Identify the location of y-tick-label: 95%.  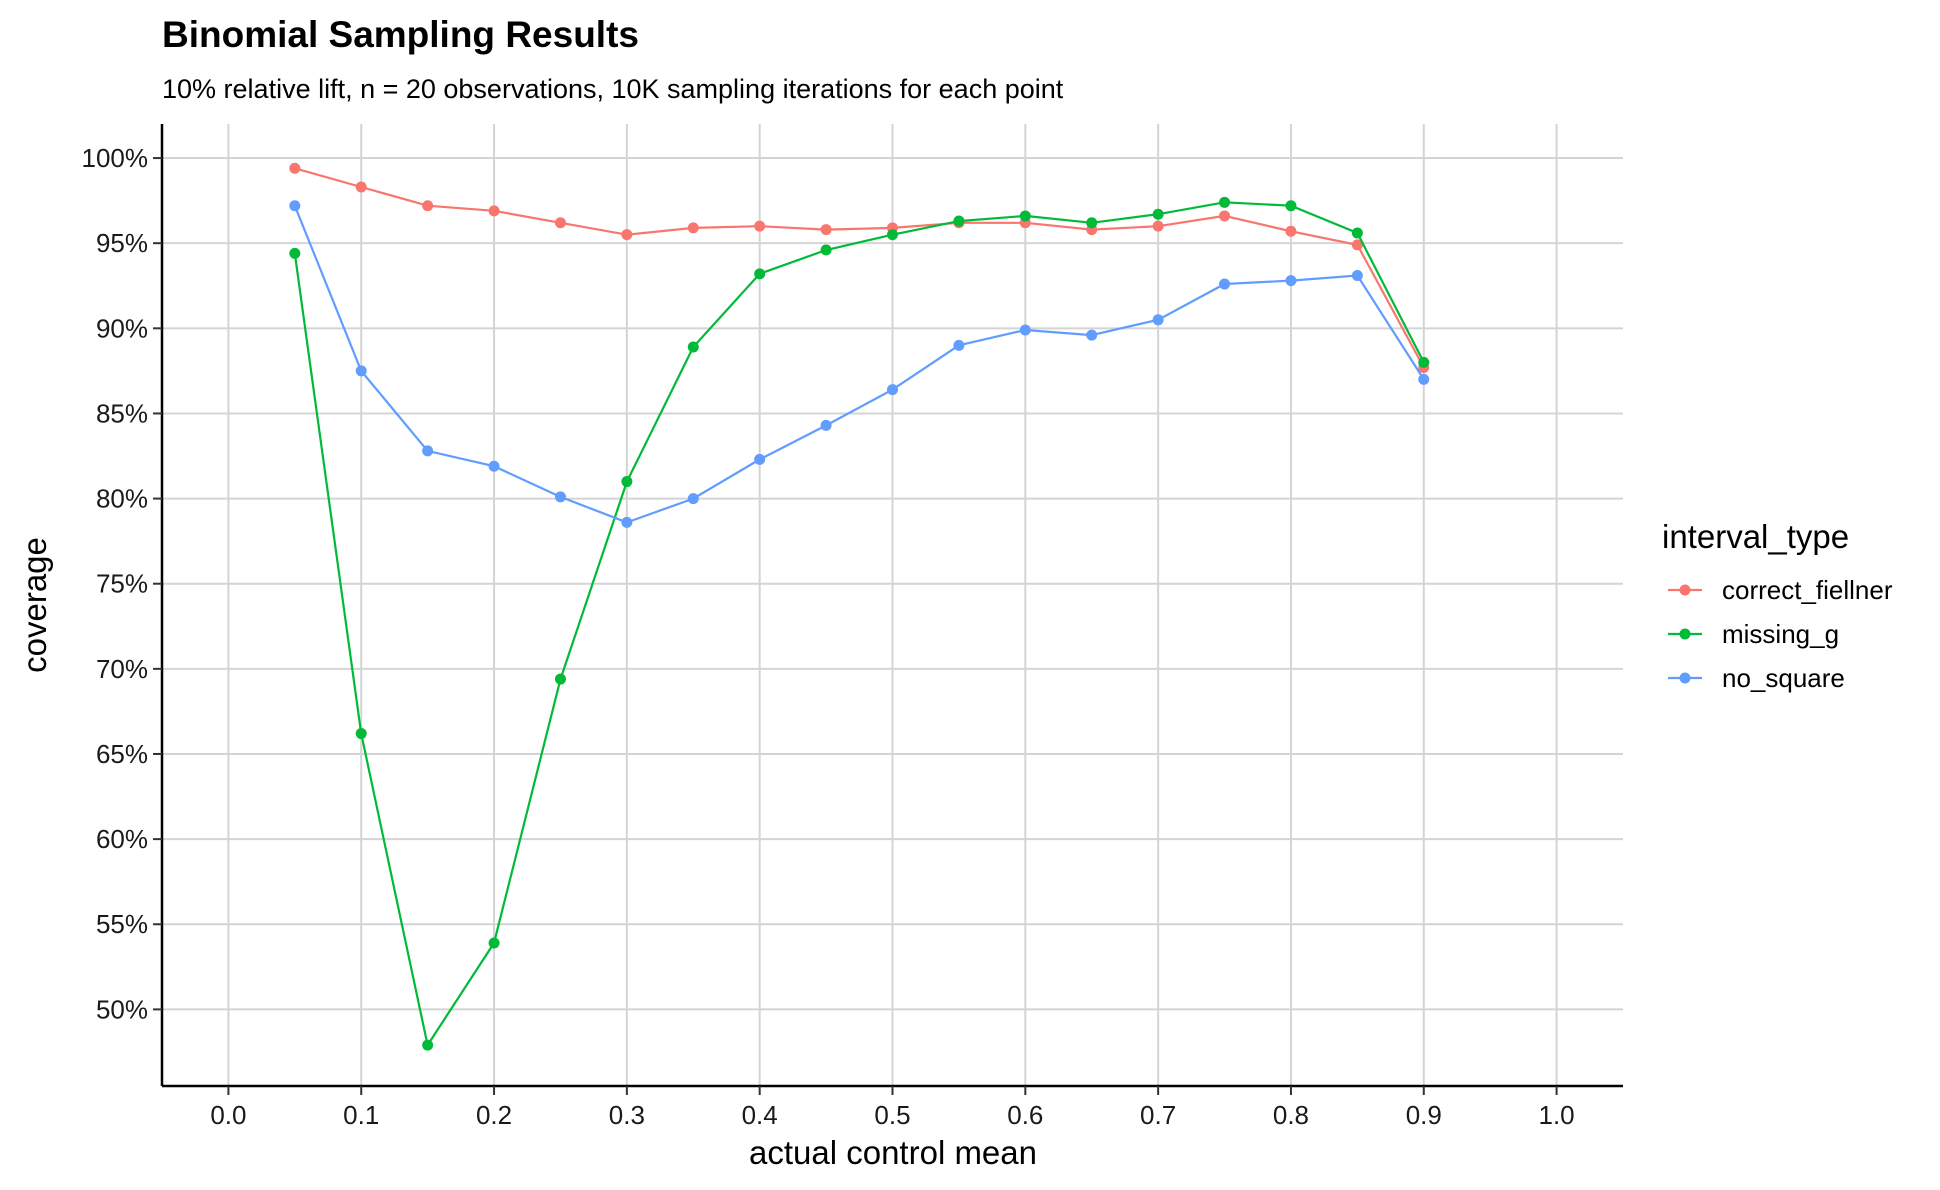
(122, 243).